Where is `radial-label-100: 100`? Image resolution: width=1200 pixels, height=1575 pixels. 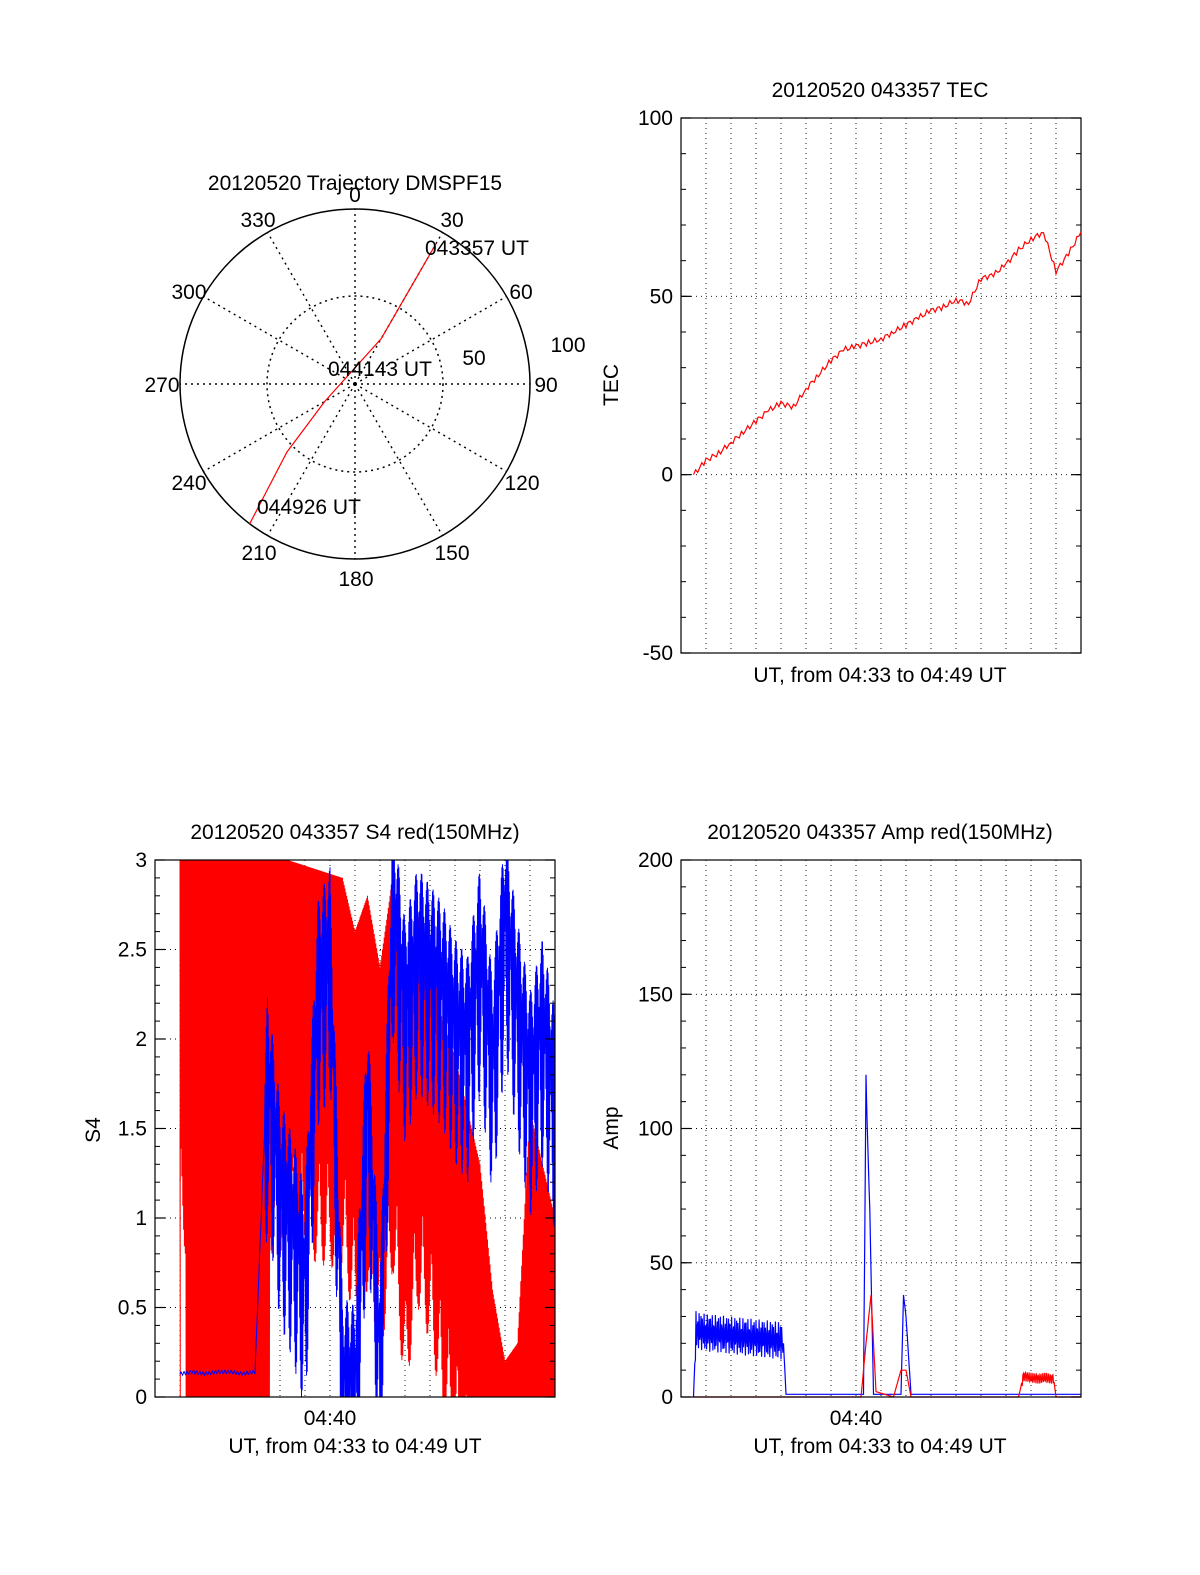
radial-label-100: 100 is located at coordinates (567, 345).